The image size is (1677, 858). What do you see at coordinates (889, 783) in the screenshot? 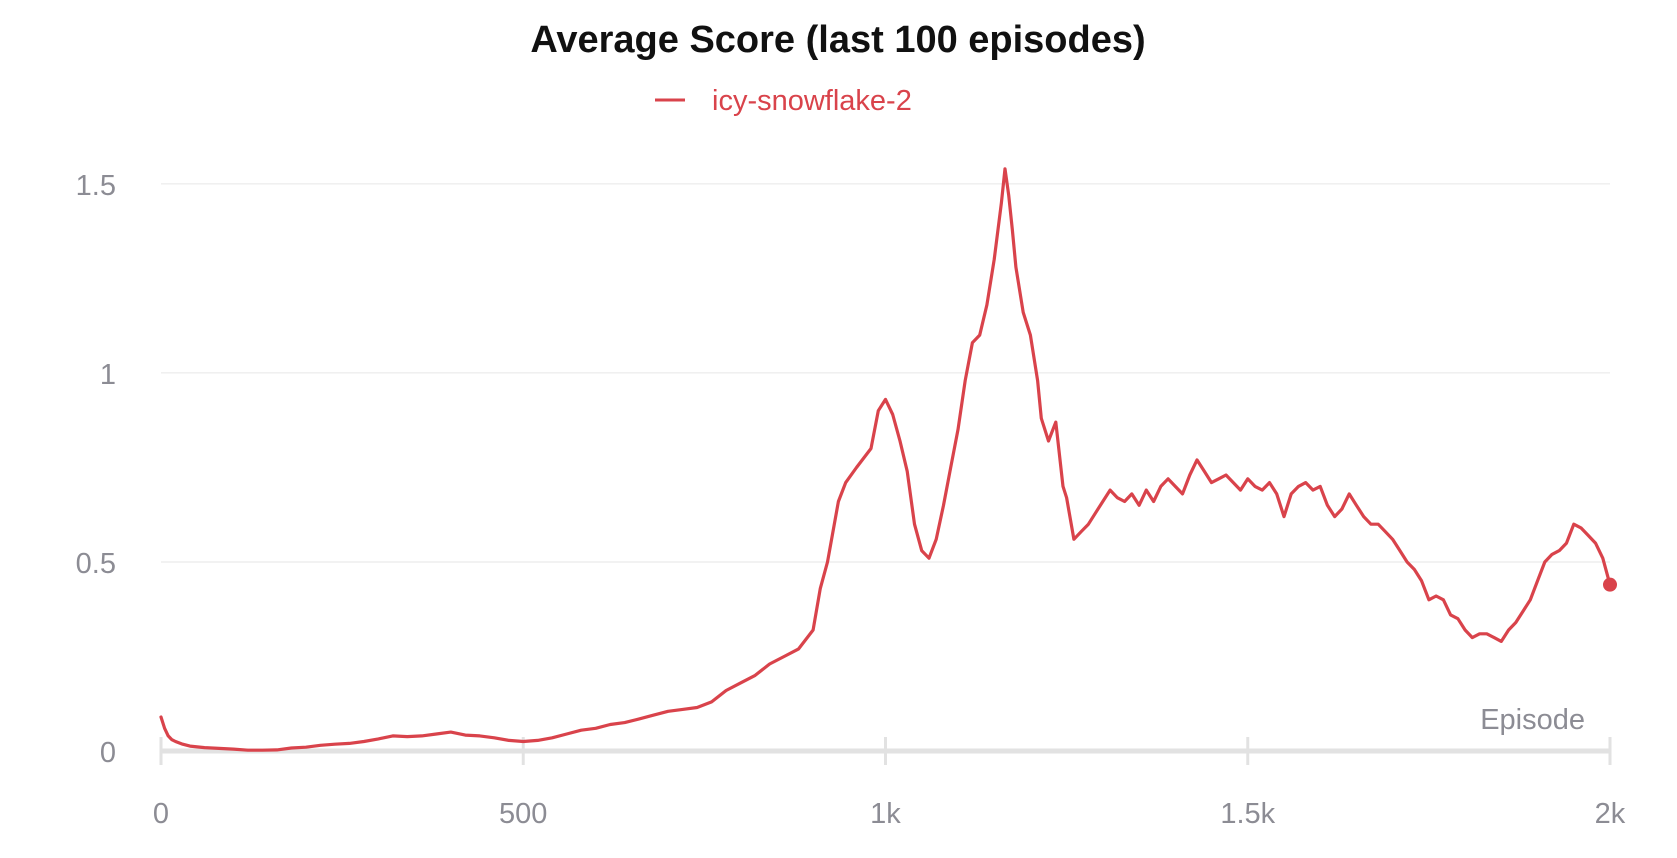
I see `x-axis-ticks: 0 500 1k 1.5k 2k` at bounding box center [889, 783].